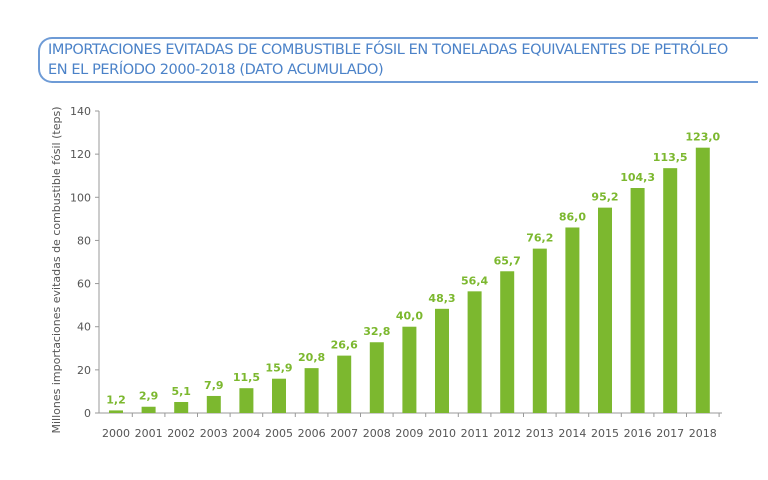 The image size is (768, 480). I want to click on x-tick-label: 2011, so click(475, 433).